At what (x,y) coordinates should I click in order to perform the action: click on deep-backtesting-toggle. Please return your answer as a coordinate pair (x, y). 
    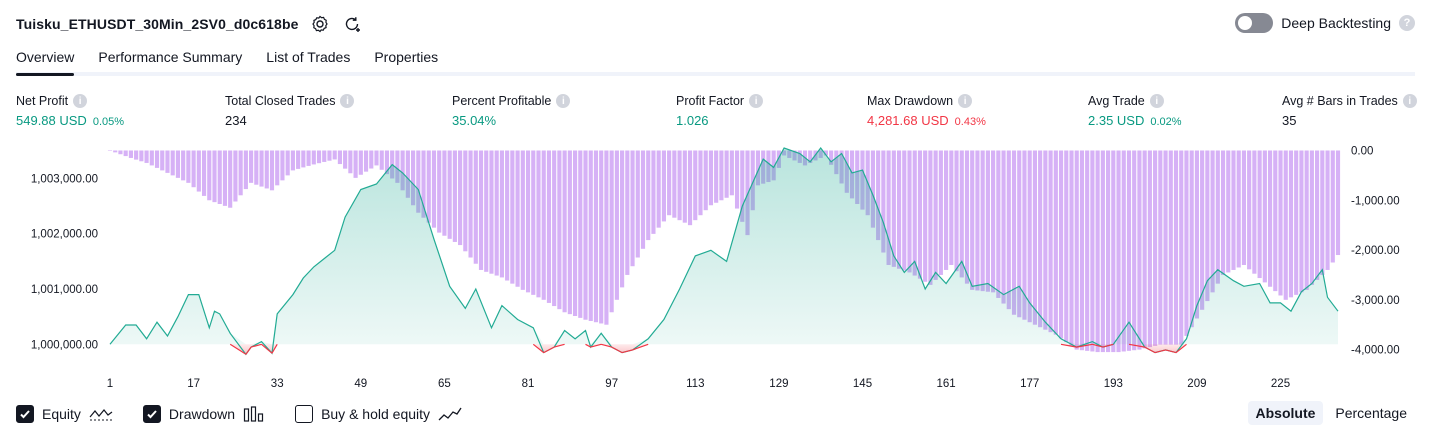
    Looking at the image, I should click on (1254, 23).